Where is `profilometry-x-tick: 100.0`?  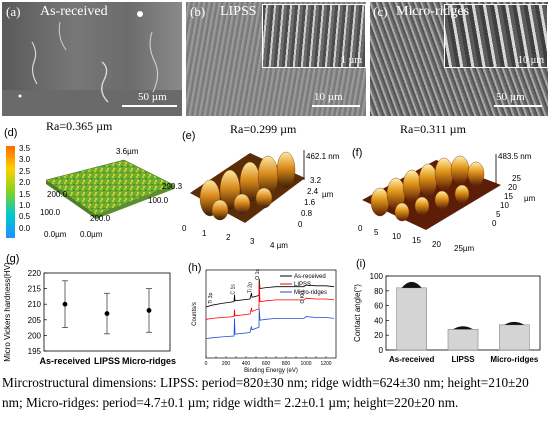
profilometry-x-tick: 100.0 is located at coordinates (158, 200).